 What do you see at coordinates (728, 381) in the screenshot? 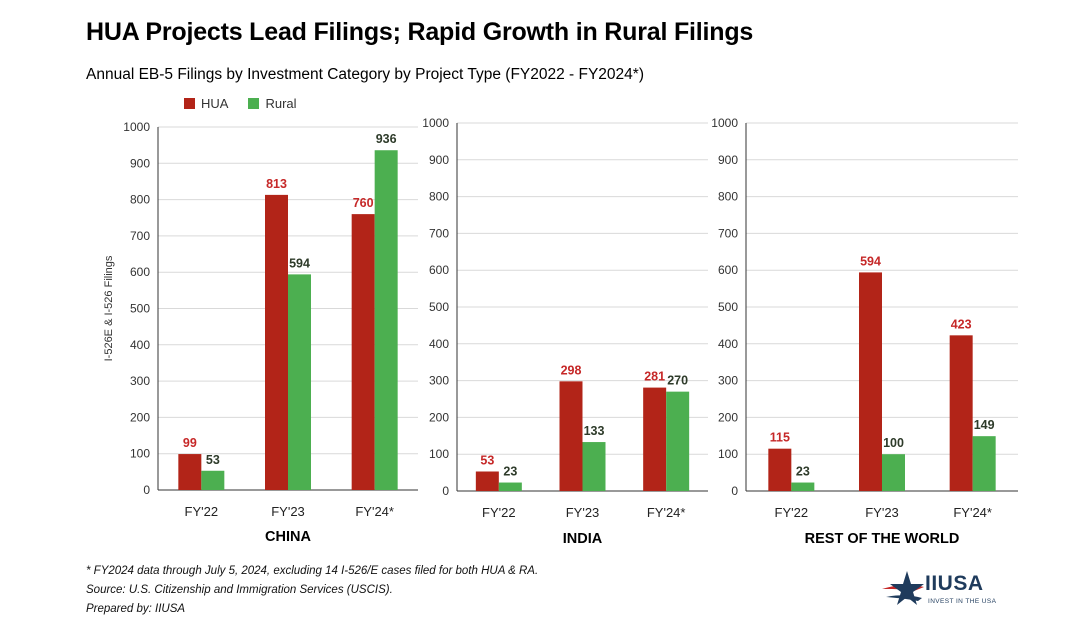
I see `panel-2-y-tick-label: 300` at bounding box center [728, 381].